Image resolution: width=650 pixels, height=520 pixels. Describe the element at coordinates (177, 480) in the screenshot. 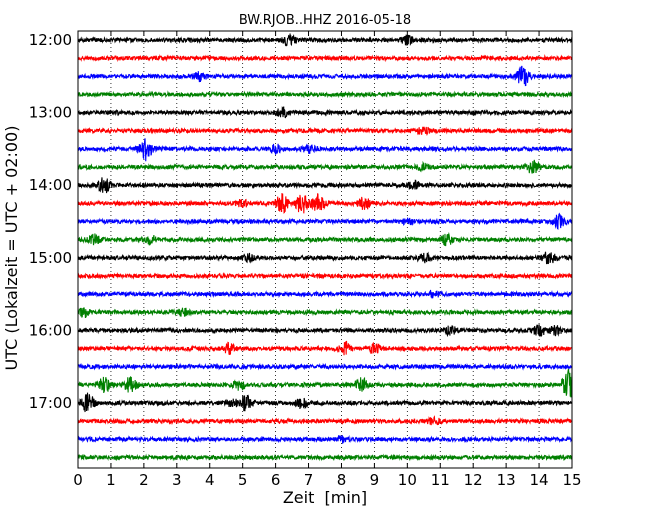

I see `x-tick-label: 3` at that location.